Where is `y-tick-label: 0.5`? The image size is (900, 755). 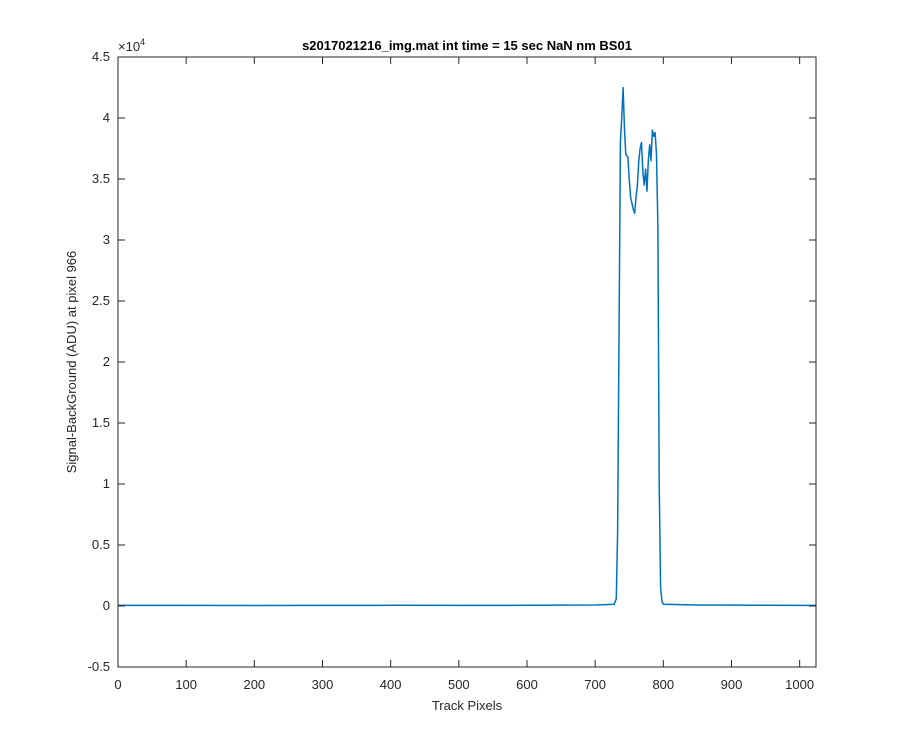 y-tick-label: 0.5 is located at coordinates (101, 544).